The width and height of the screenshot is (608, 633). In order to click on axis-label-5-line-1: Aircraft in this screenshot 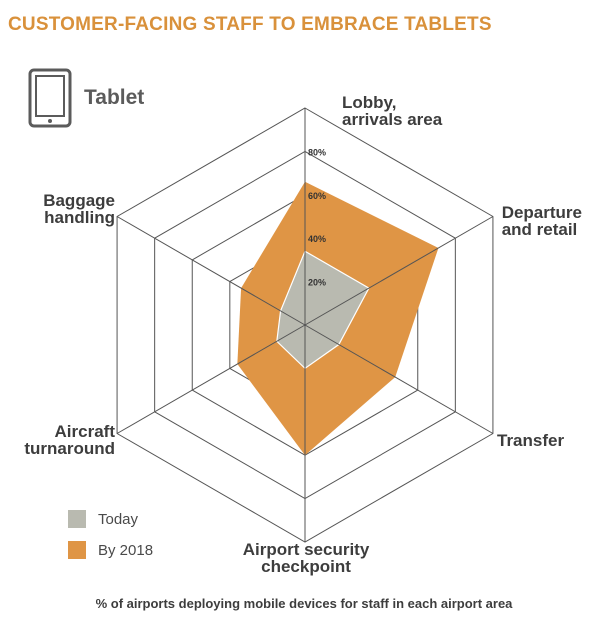, I will do `click(84, 431)`.